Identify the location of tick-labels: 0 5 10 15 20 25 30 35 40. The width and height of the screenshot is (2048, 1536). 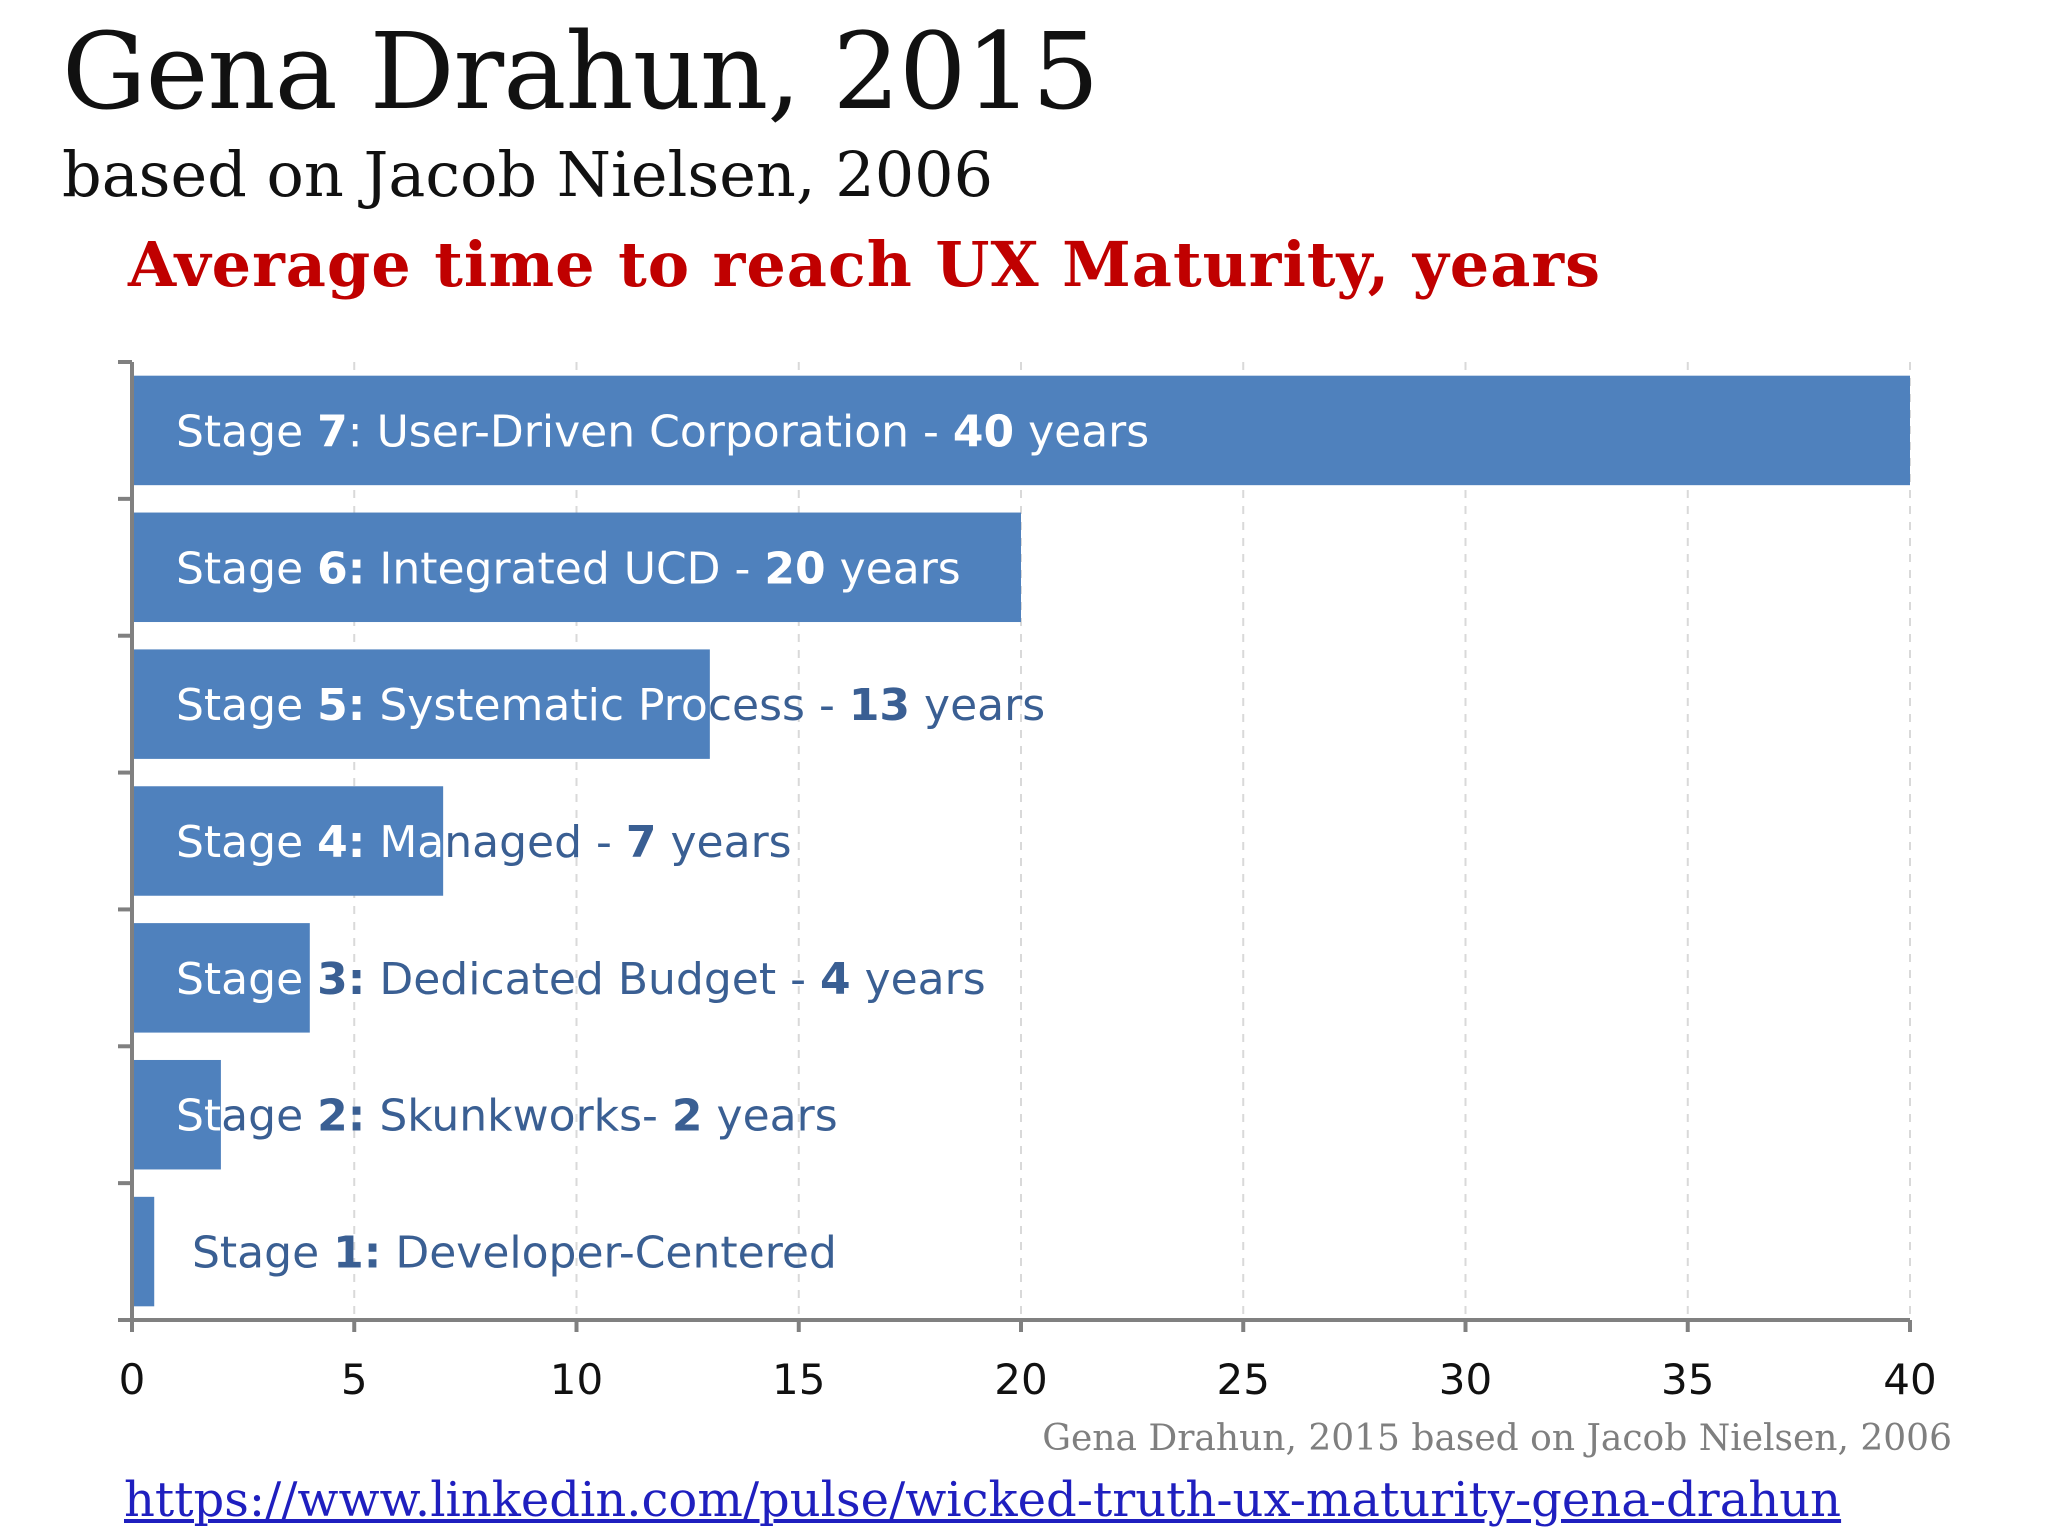
(1028, 1379).